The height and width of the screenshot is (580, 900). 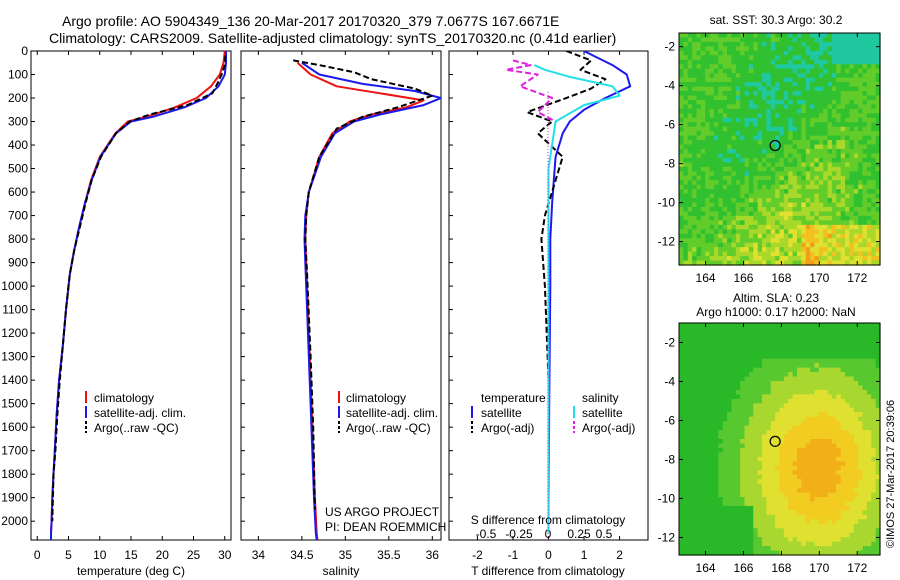 I want to click on top-tick-label: -0.25, so click(x=519, y=534).